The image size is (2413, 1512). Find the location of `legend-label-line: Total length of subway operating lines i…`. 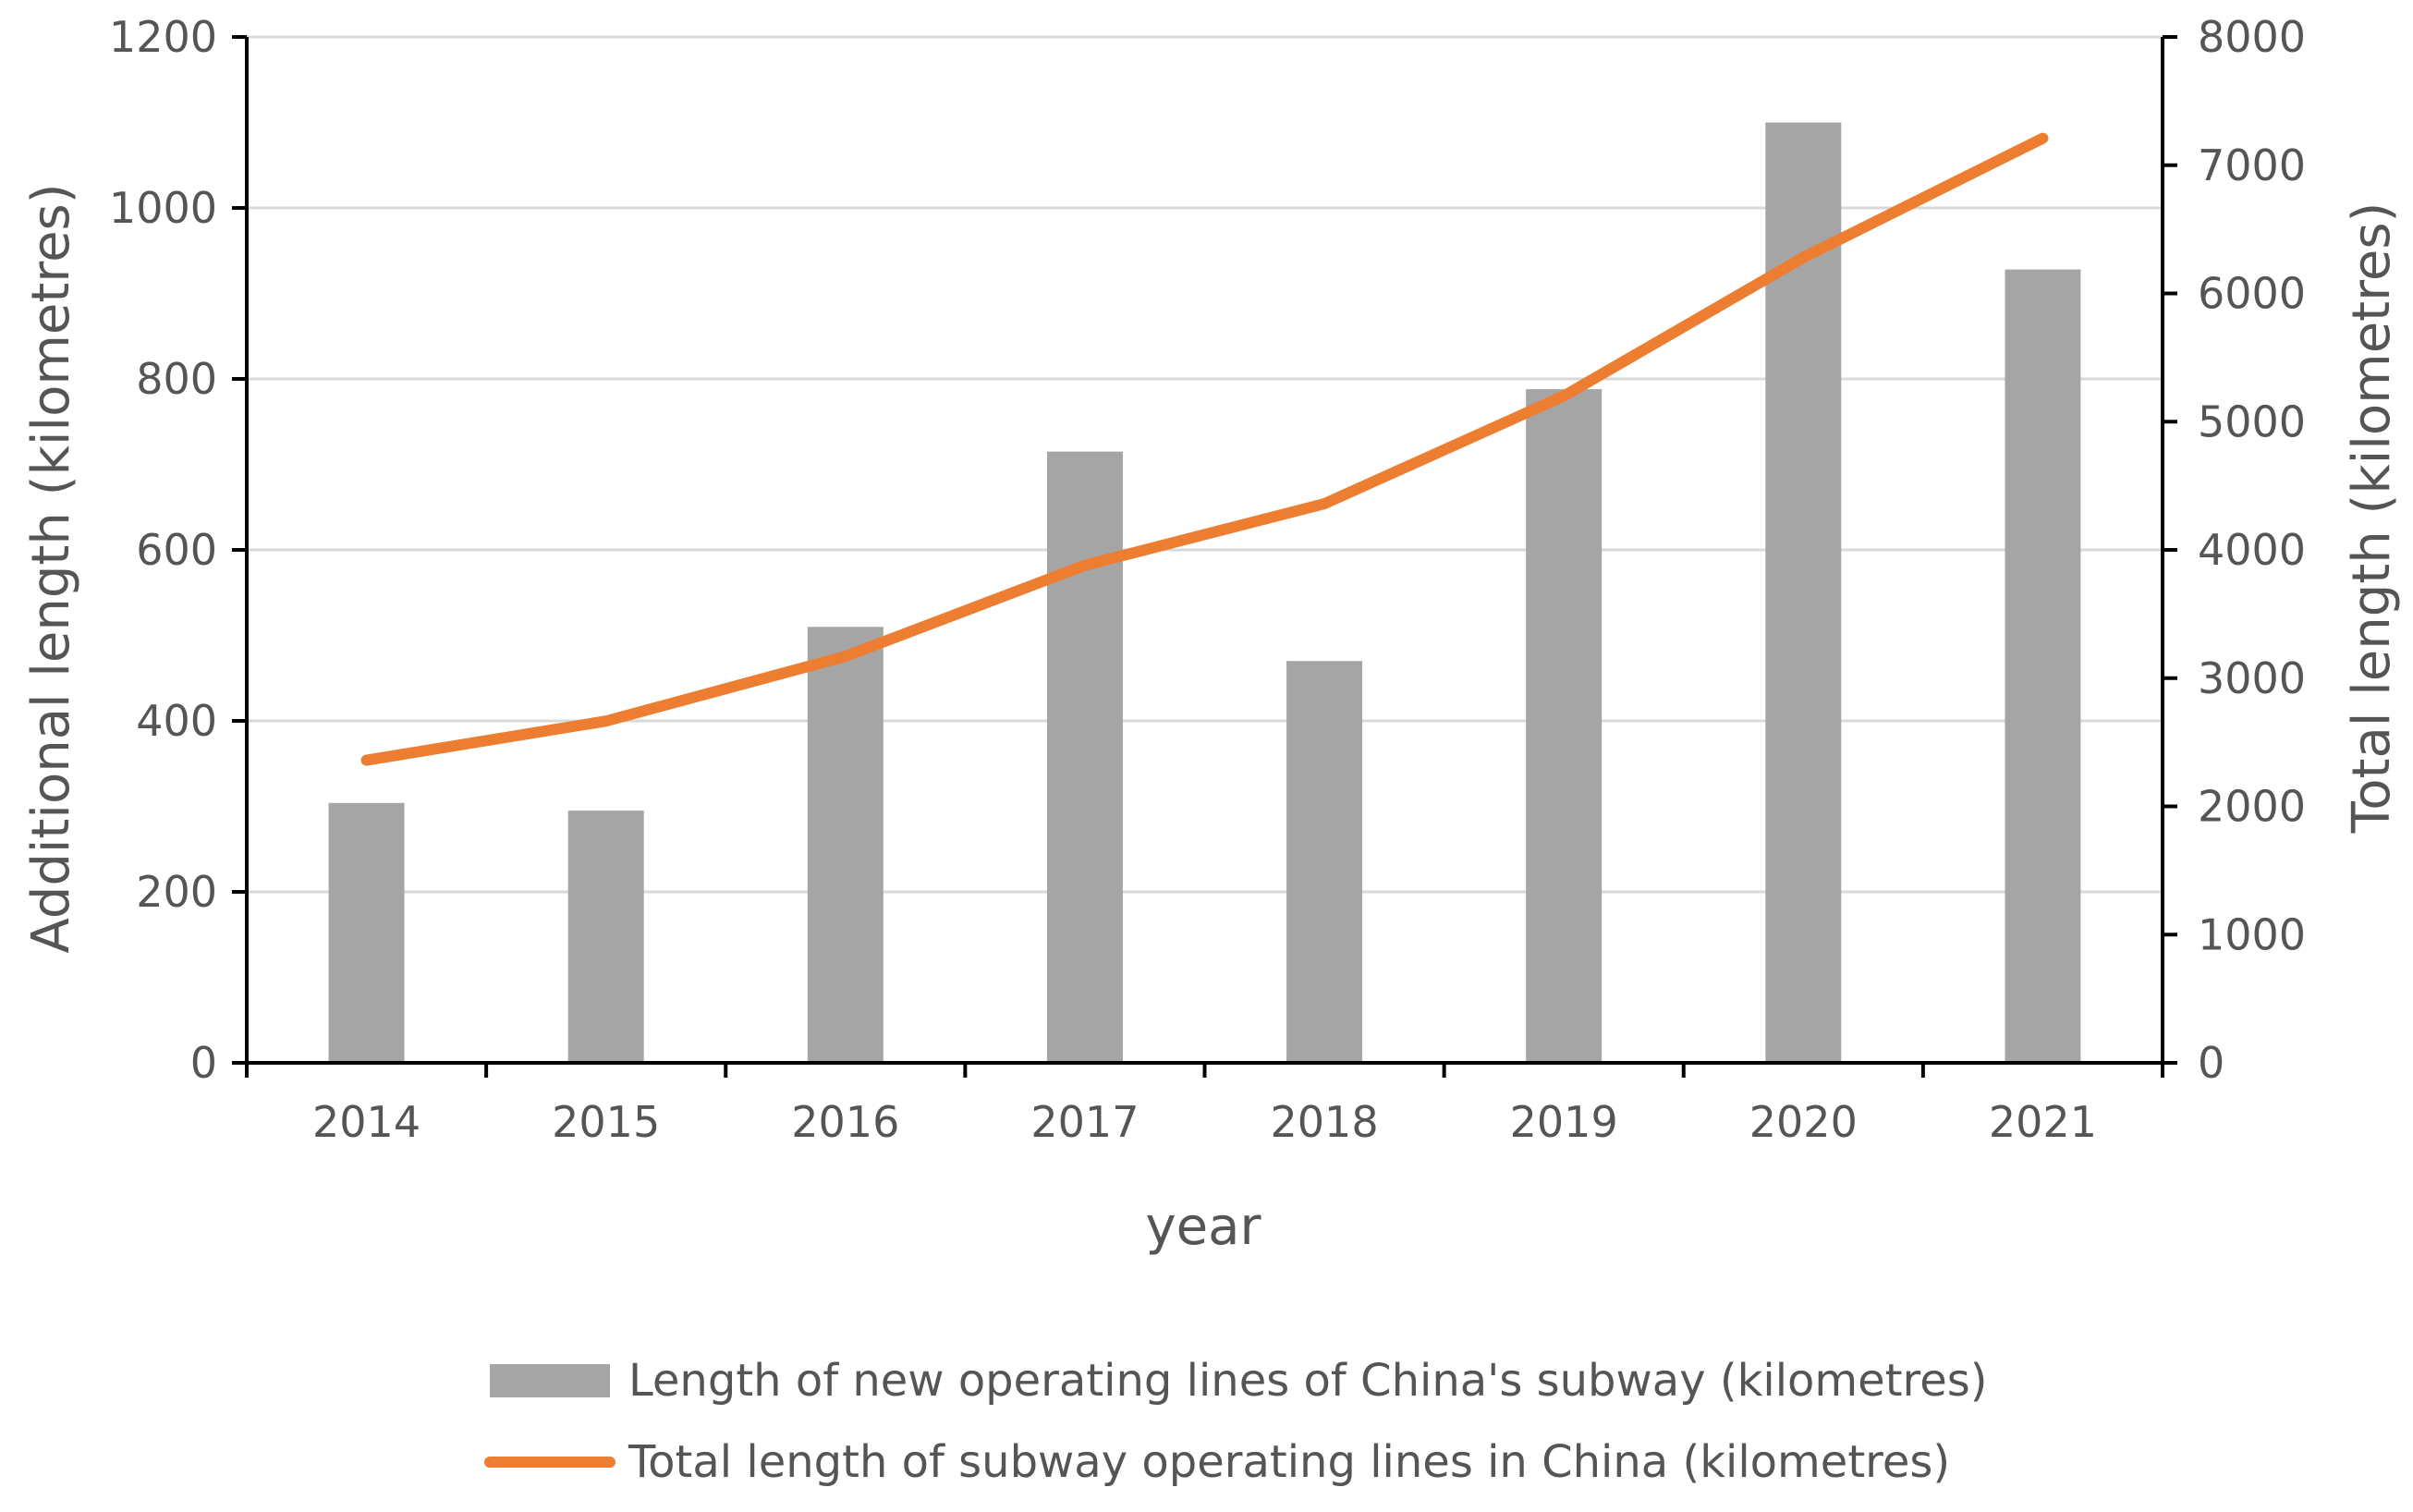

legend-label-line: Total length of subway operating lines i… is located at coordinates (1289, 1462).